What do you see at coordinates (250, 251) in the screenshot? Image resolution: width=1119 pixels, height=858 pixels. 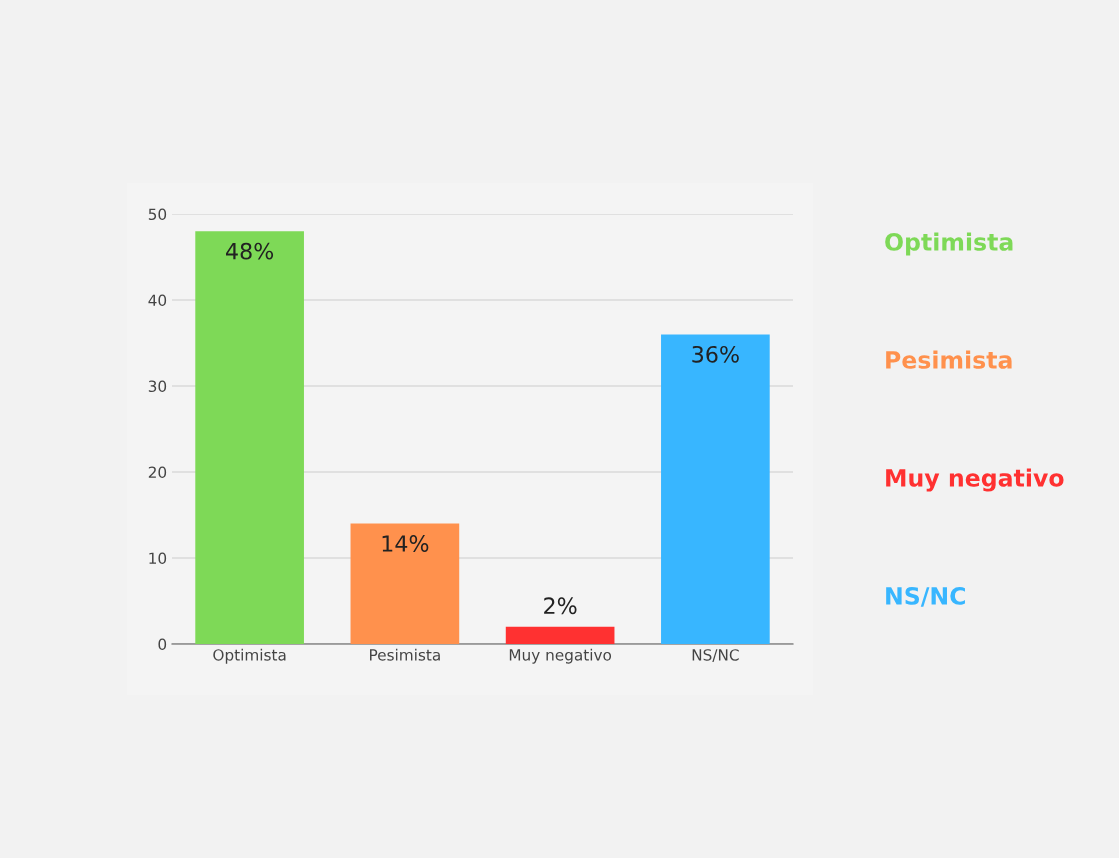 I see `data-label: 48%` at bounding box center [250, 251].